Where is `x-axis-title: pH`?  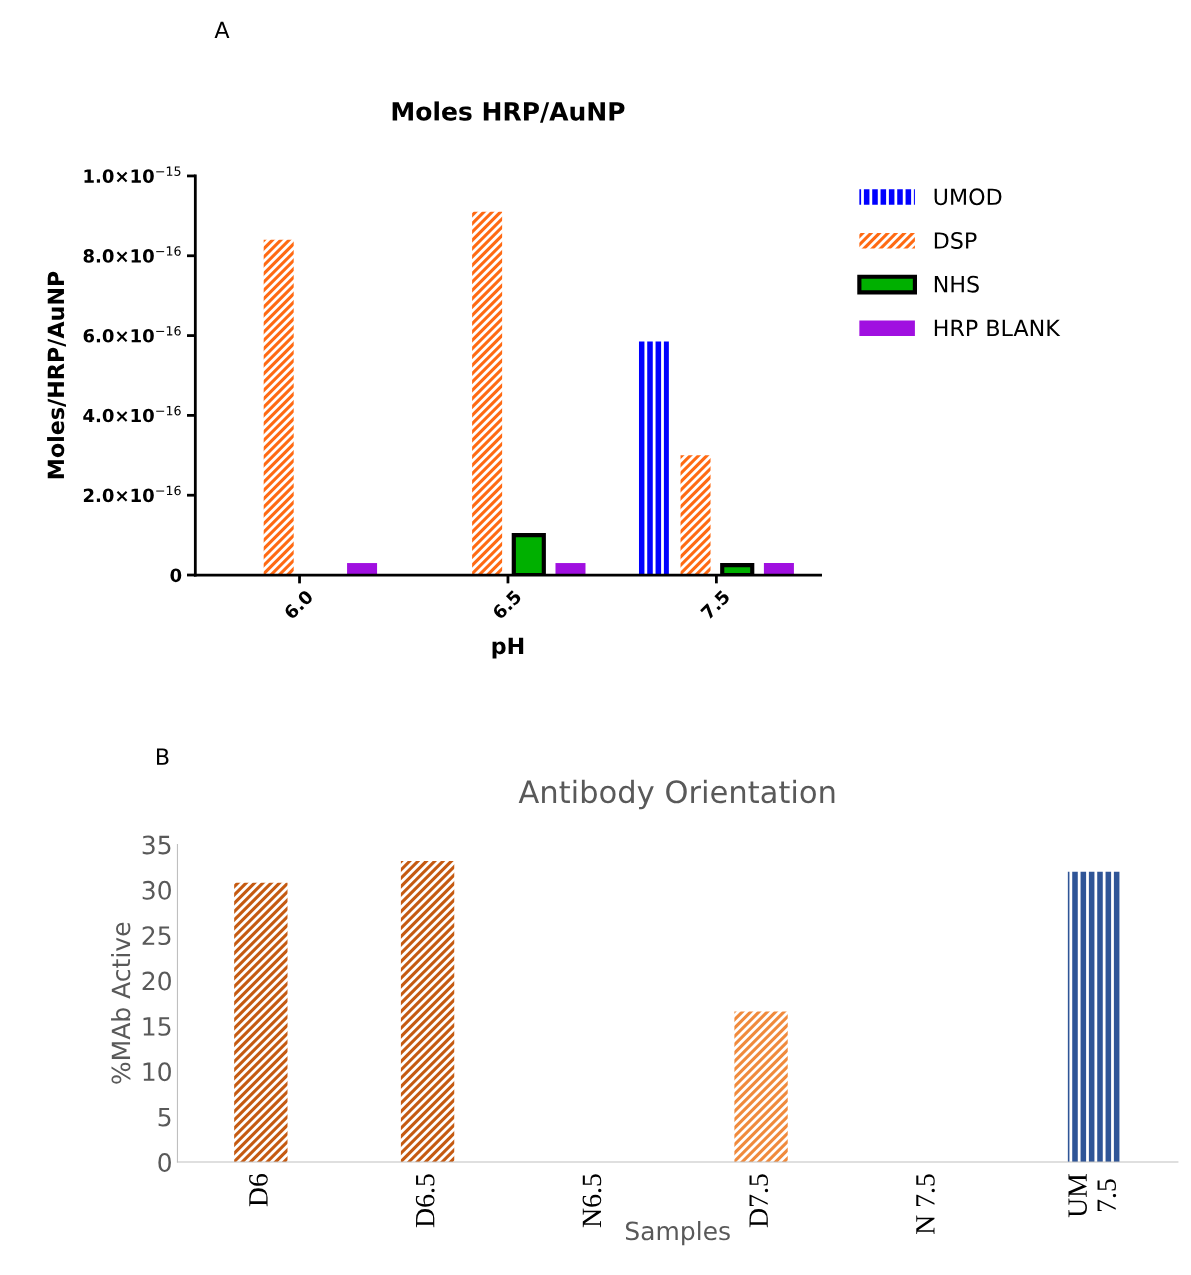
x-axis-title: pH is located at coordinates (508, 648).